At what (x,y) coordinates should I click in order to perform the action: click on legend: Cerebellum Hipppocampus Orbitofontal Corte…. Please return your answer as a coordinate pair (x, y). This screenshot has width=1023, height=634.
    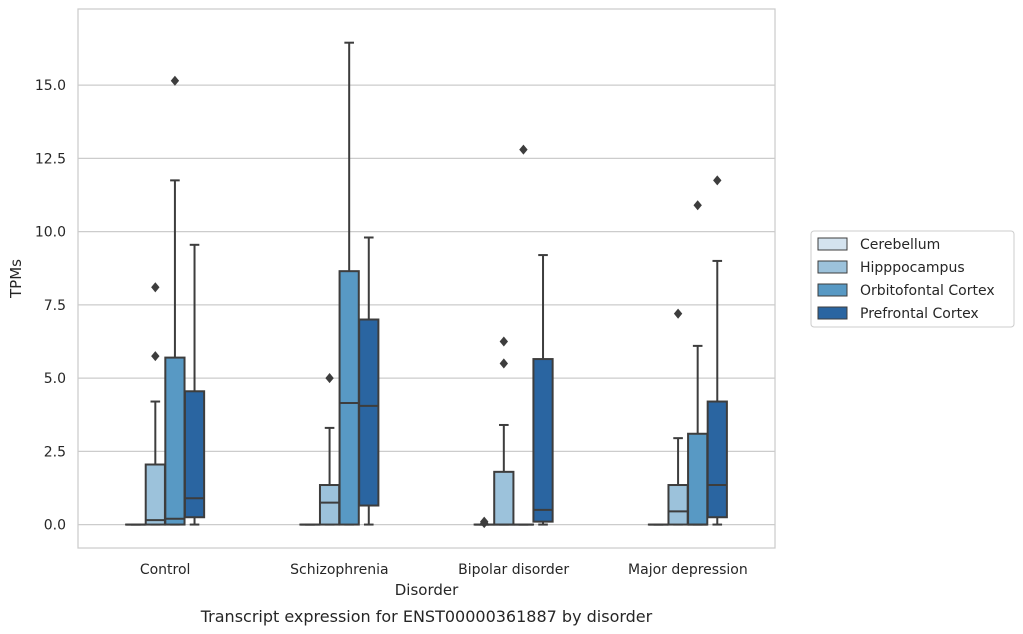
    Looking at the image, I should click on (912, 279).